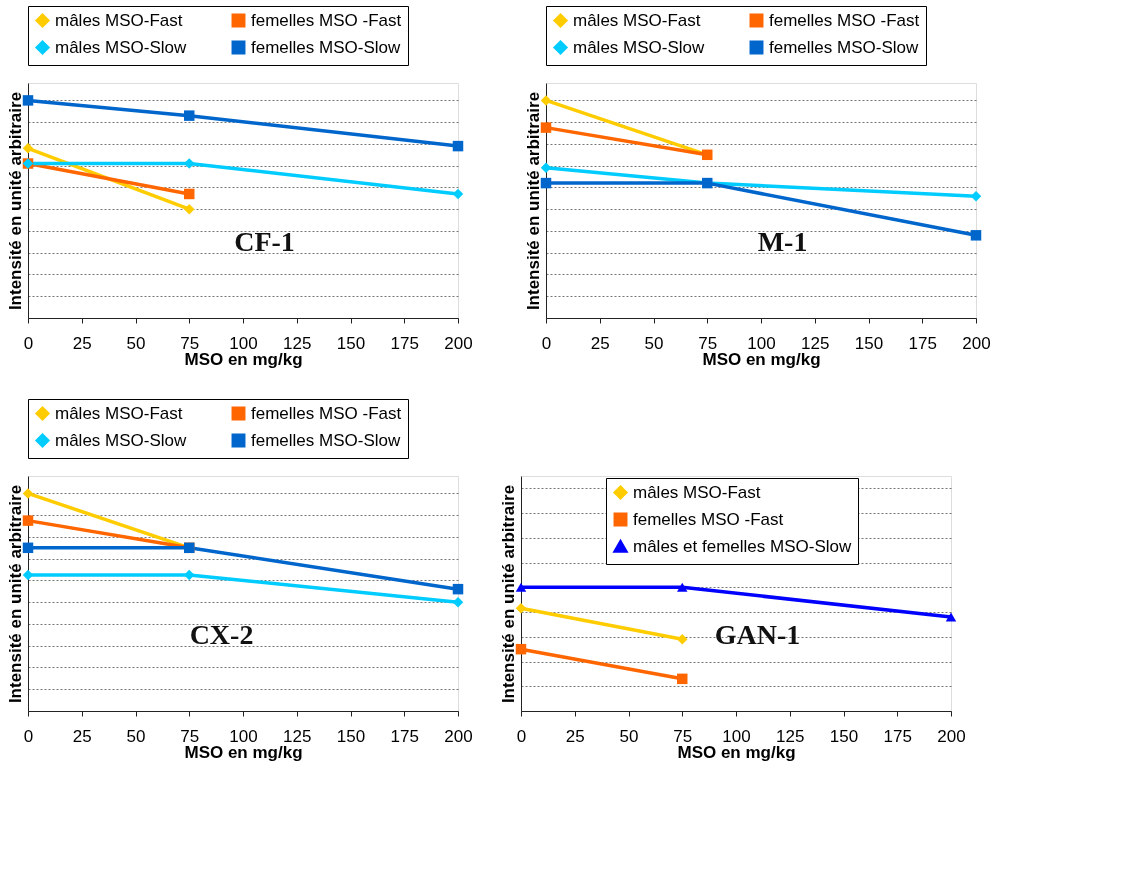 The image size is (1127, 883). I want to click on text: CX-2, so click(221, 634).